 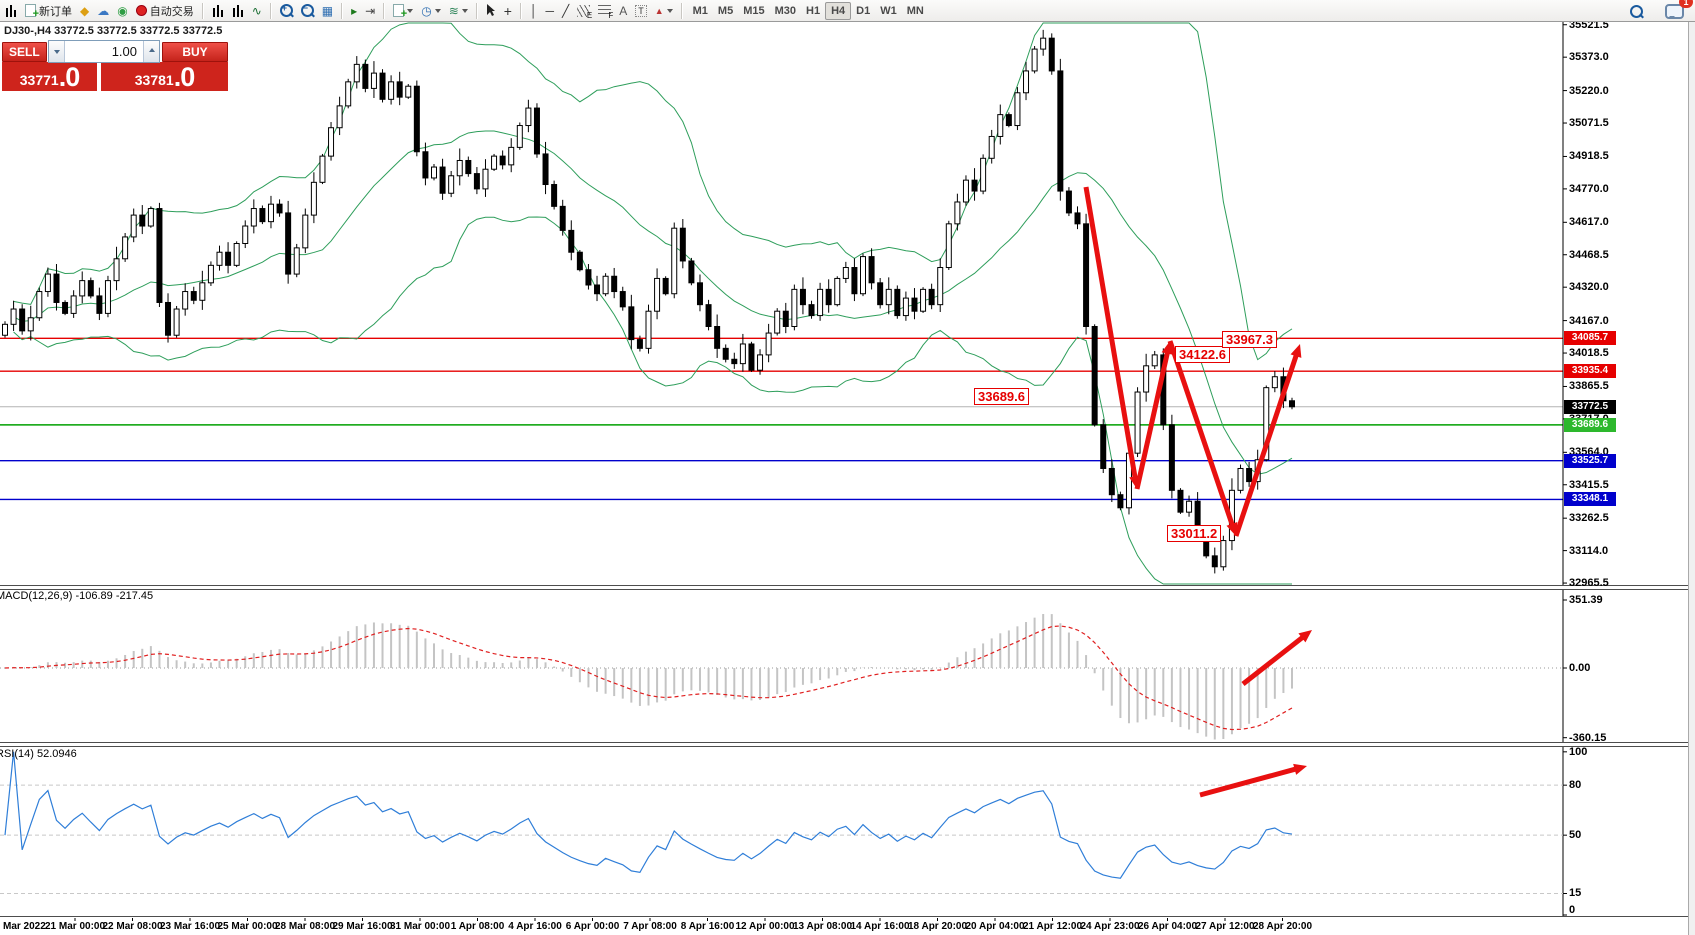 I want to click on price-axis-label: 33865.5, so click(x=1589, y=386).